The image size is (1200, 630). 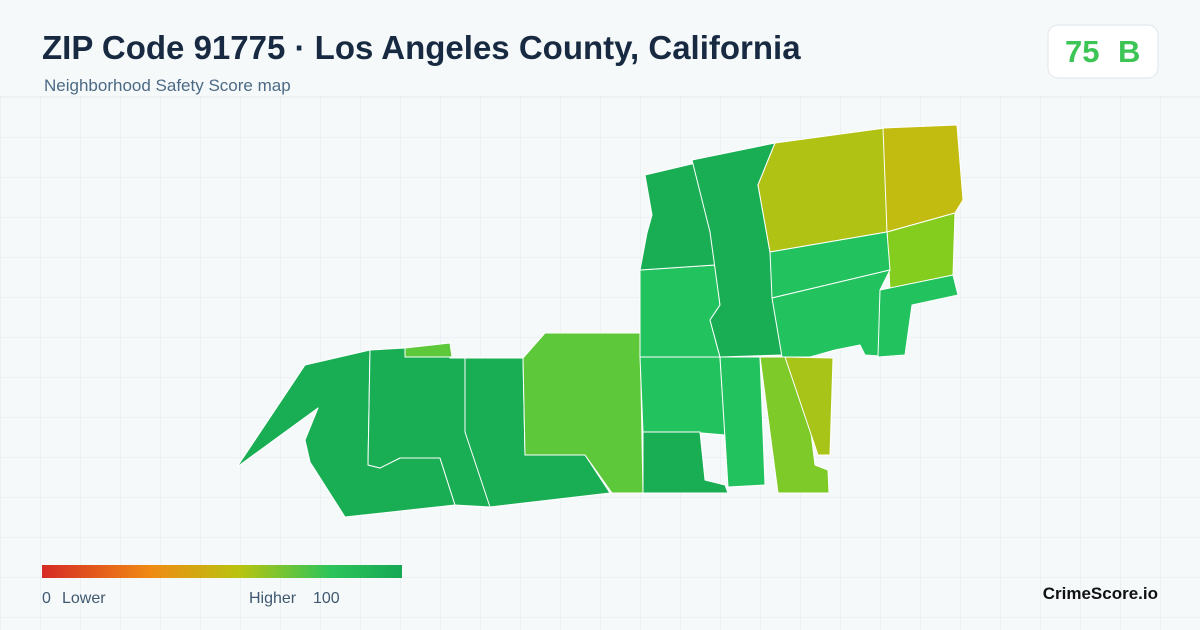 I want to click on brand: CrimeScore.io, so click(x=1100, y=593).